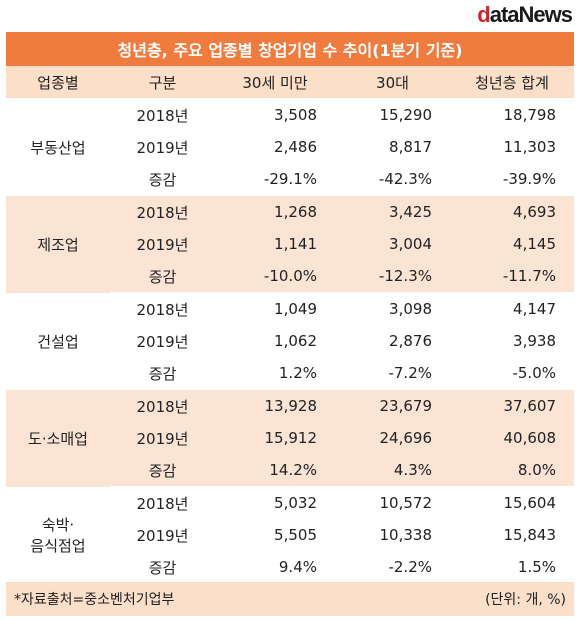  What do you see at coordinates (290, 599) in the screenshot?
I see `footer: *자료출처=중소벤처기업부 (단위: 개, %)` at bounding box center [290, 599].